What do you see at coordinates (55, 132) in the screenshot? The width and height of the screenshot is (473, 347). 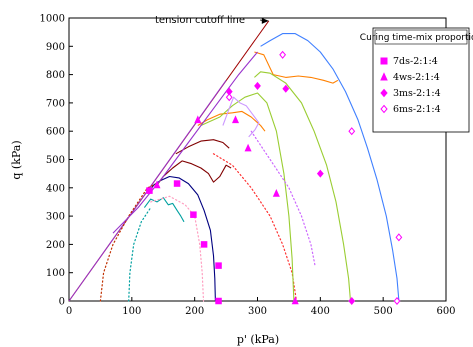 I see `y-tick-label: 600` at bounding box center [55, 132].